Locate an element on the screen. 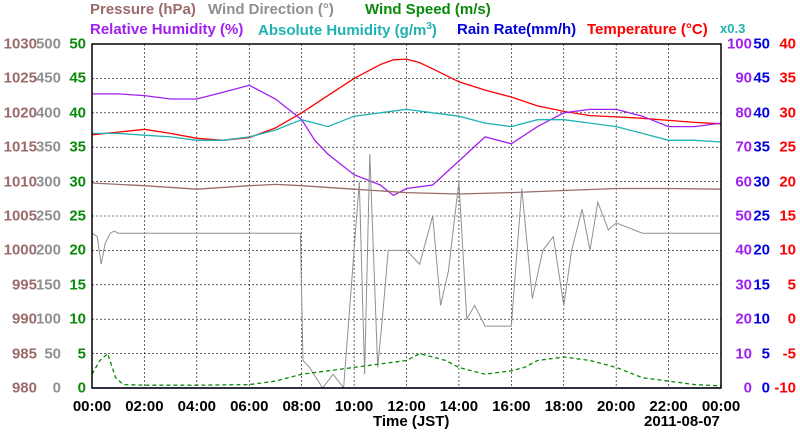 This screenshot has height=434, width=800. y-tick-pressure: 1015 is located at coordinates (20, 147).